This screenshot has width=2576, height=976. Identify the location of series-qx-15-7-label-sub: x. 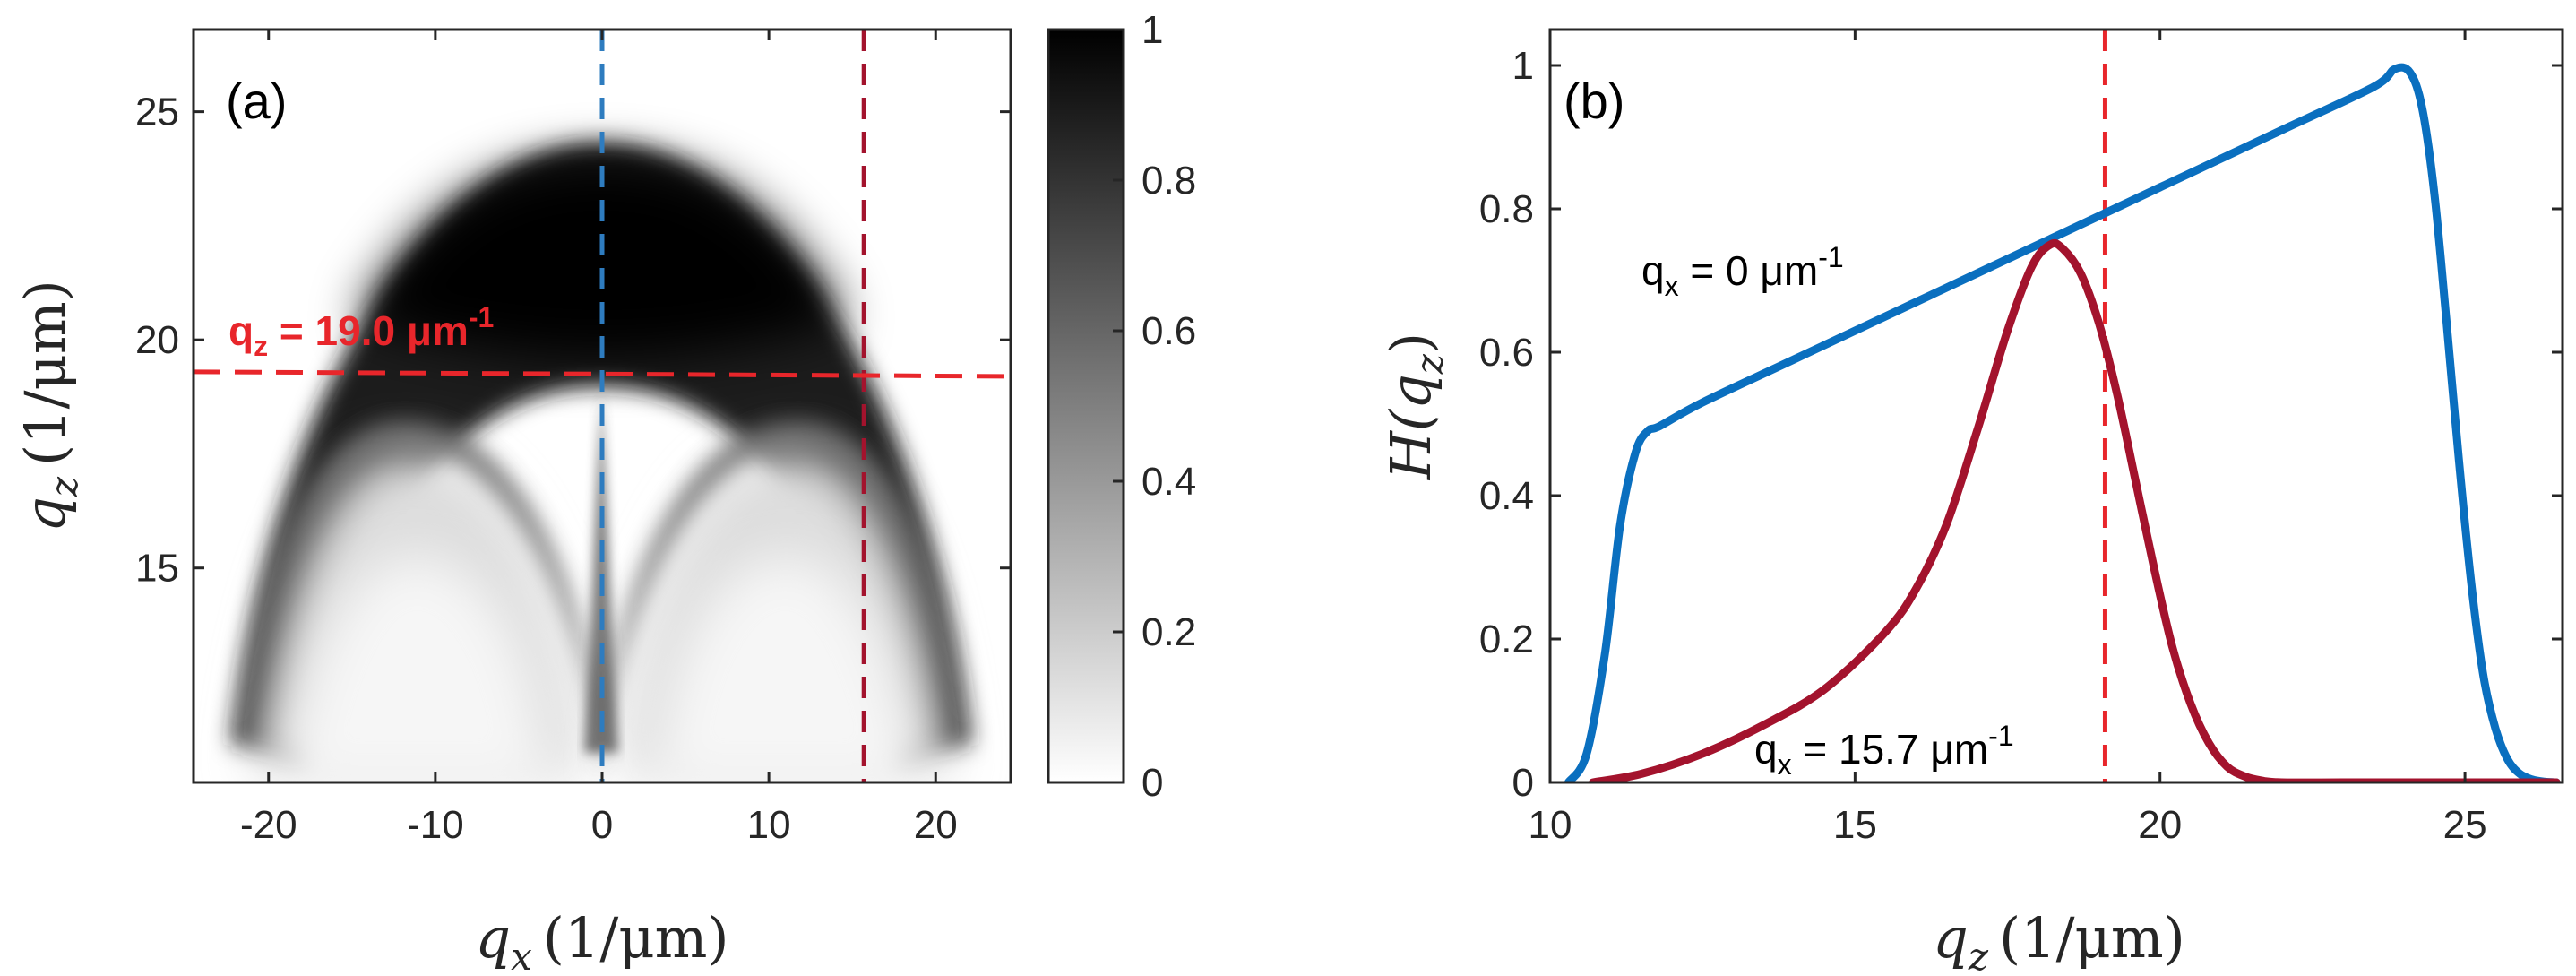
(1785, 764).